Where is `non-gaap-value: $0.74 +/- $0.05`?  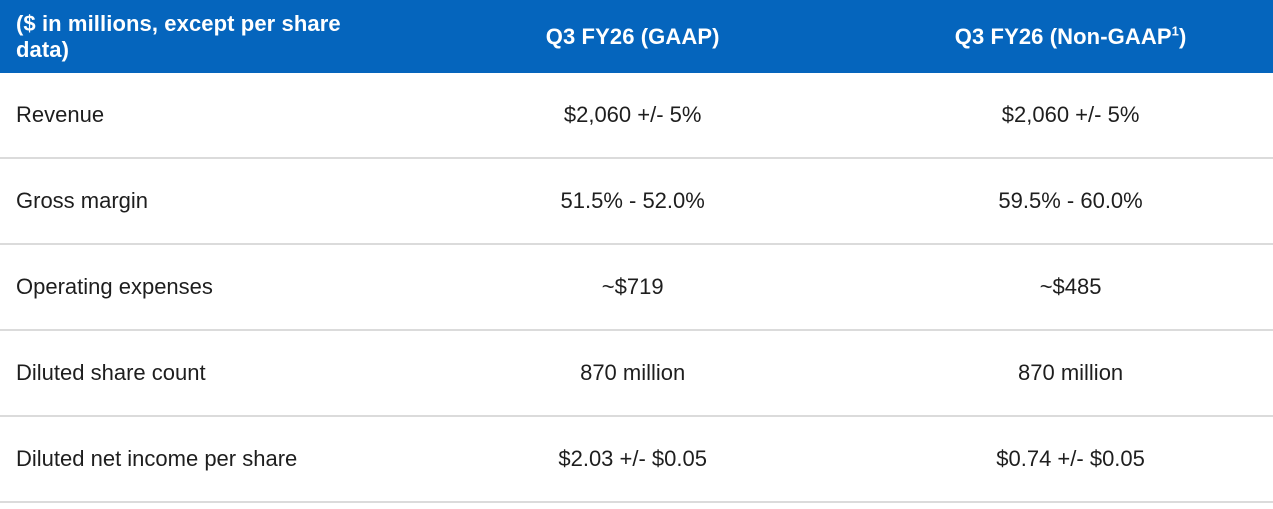 non-gaap-value: $0.74 +/- $0.05 is located at coordinates (1070, 459).